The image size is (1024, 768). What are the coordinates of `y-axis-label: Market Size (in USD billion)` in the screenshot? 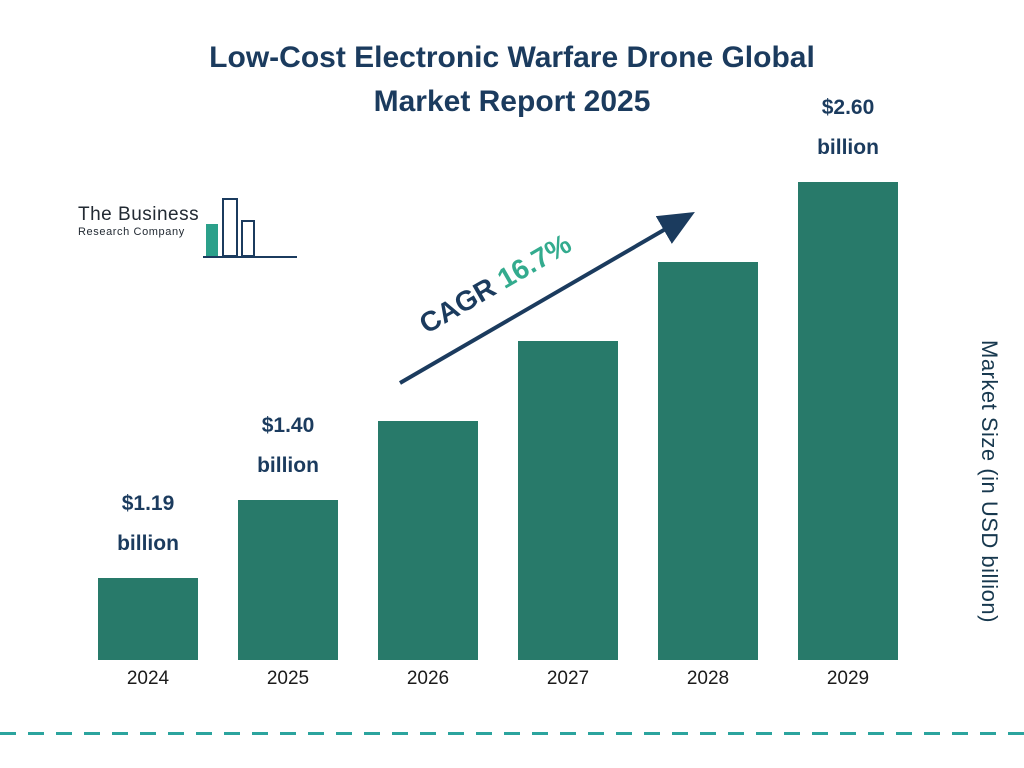 It's located at (989, 481).